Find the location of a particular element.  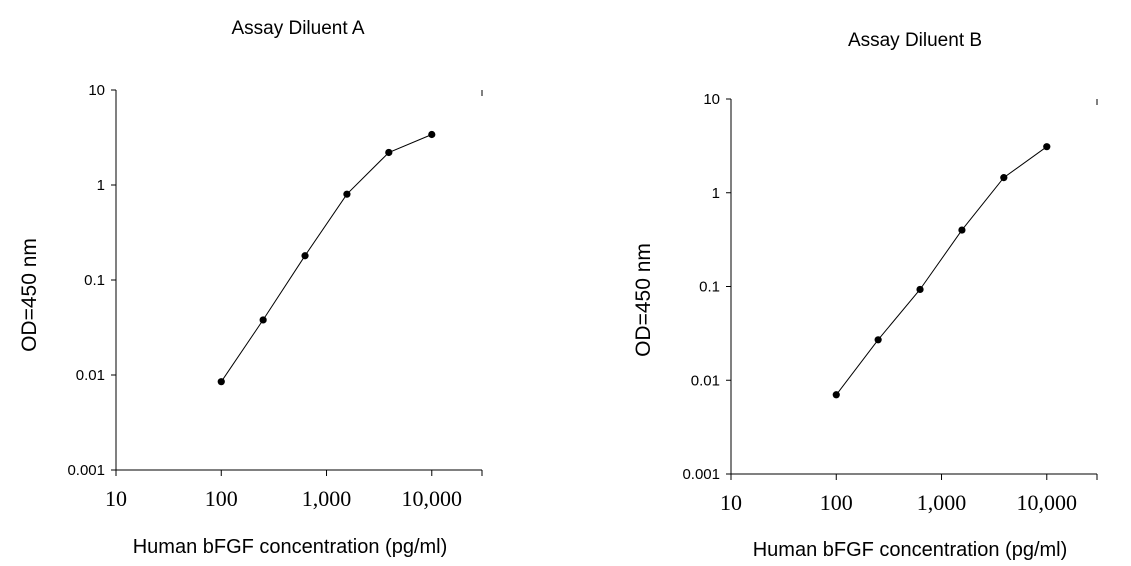

chart-title: Assay Diluent A is located at coordinates (297, 28).